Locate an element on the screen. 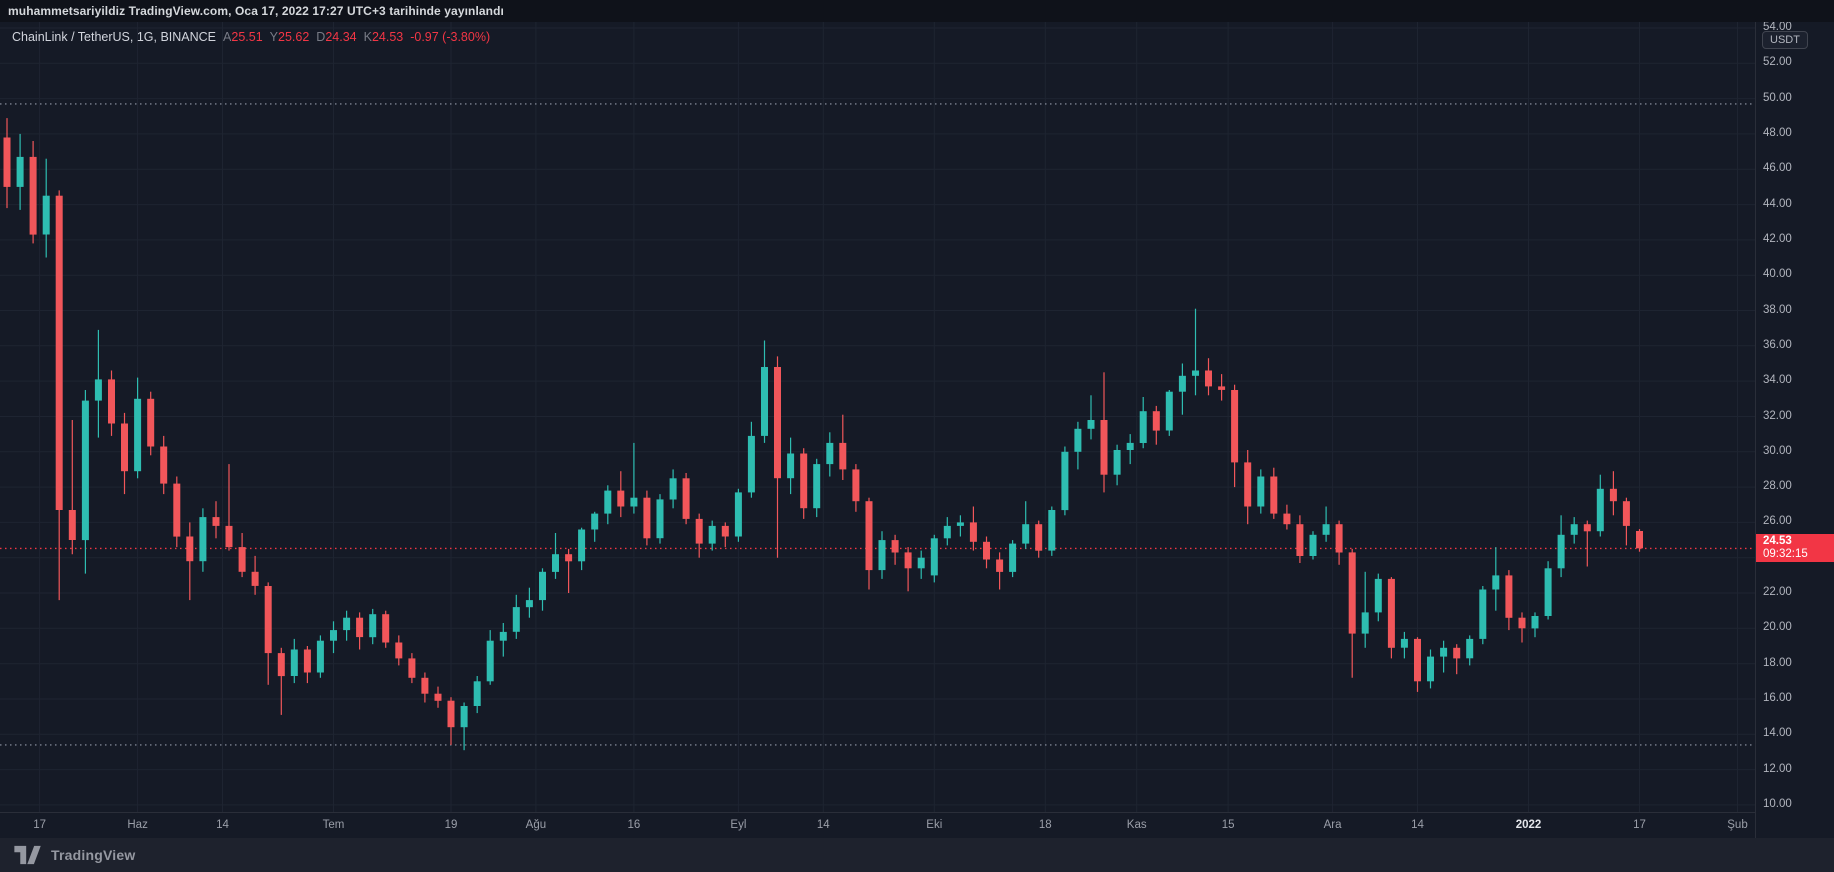 The image size is (1834, 872). price-tick-label: 50.00 is located at coordinates (1777, 97).